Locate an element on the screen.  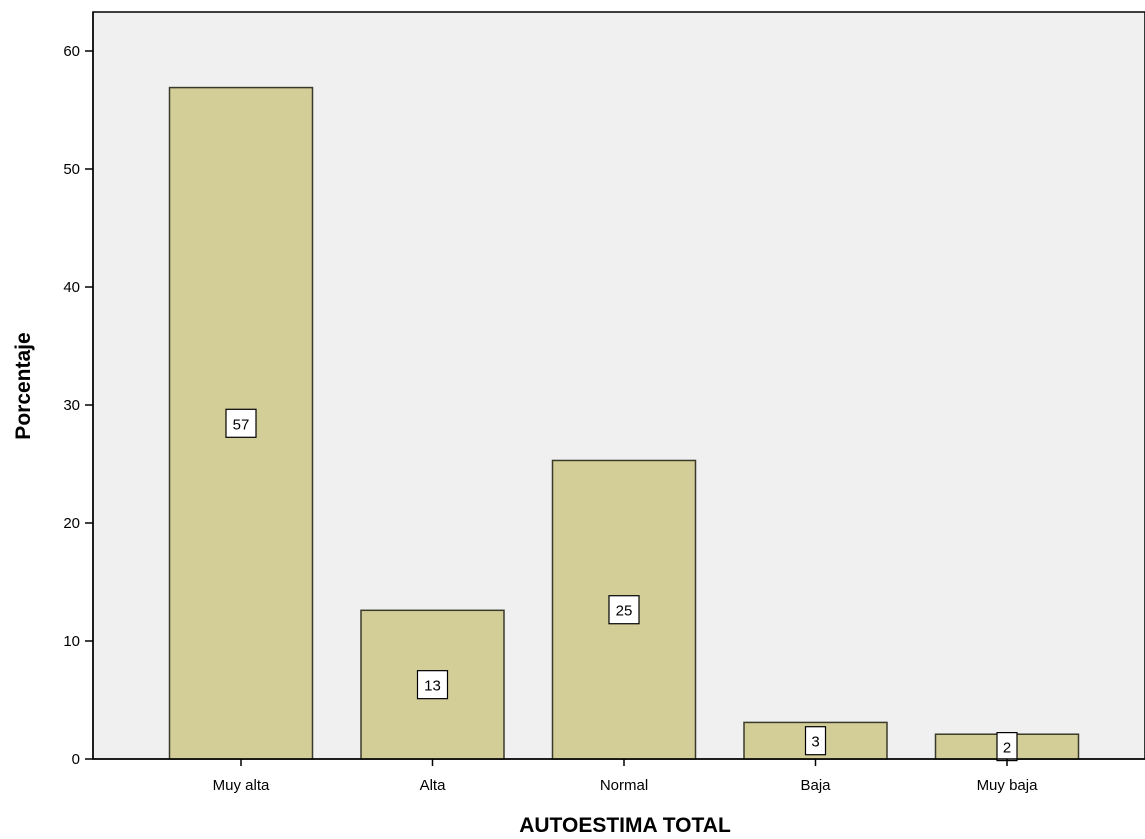
x-tick-label: Muy alta is located at coordinates (241, 785).